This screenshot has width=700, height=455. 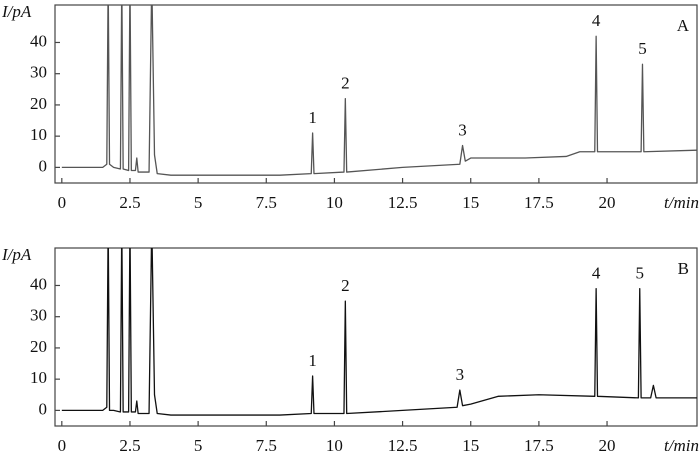 I want to click on panel-label: A, so click(x=683, y=25).